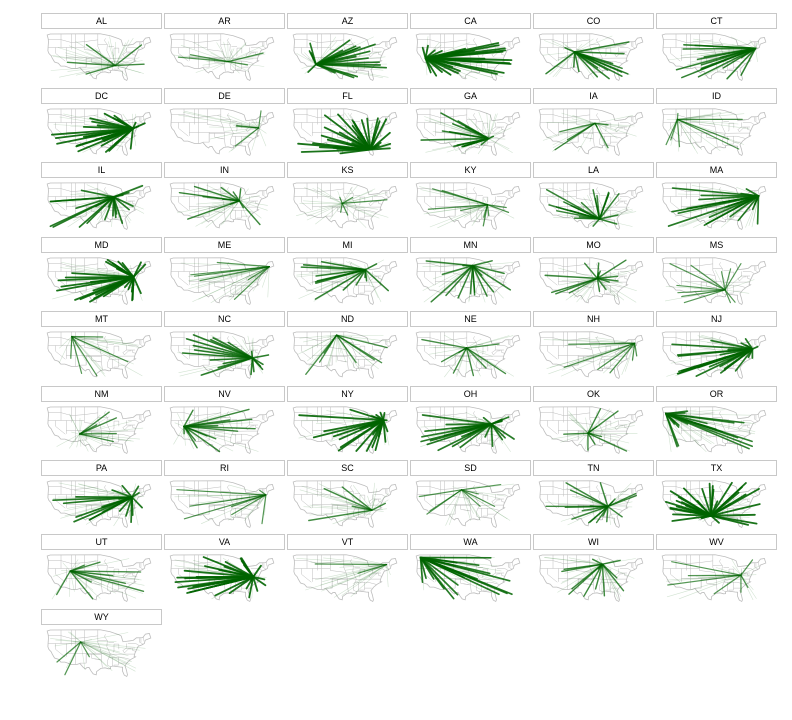  Describe the element at coordinates (101, 197) in the screenshot. I see `facet-il: IL` at that location.